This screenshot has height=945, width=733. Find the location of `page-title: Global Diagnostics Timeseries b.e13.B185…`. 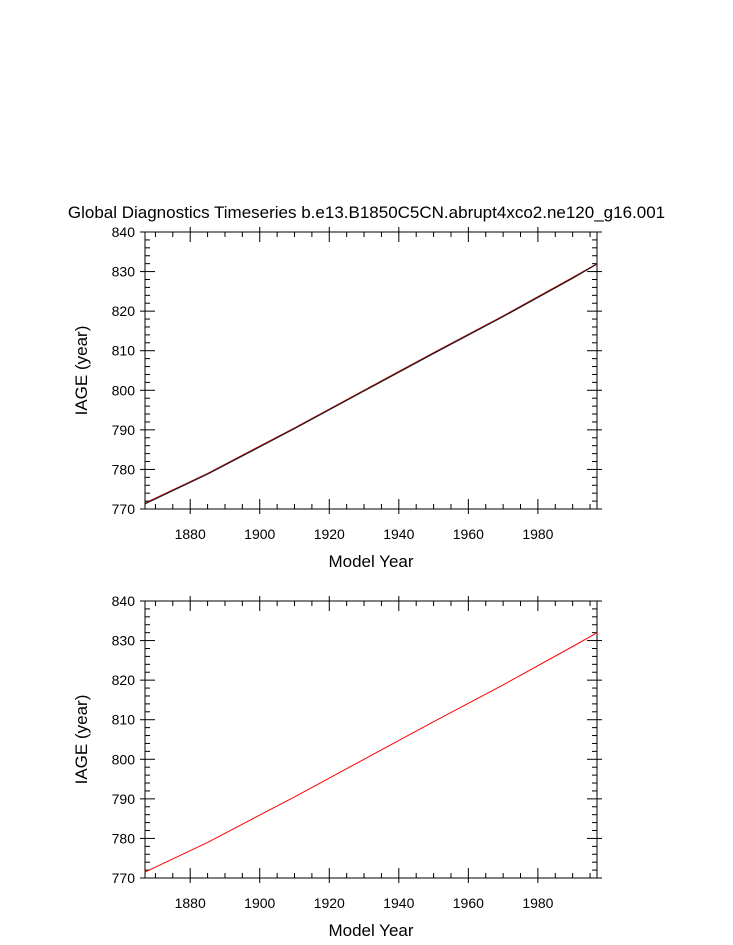

page-title: Global Diagnostics Timeseries b.e13.B185… is located at coordinates (366, 212).